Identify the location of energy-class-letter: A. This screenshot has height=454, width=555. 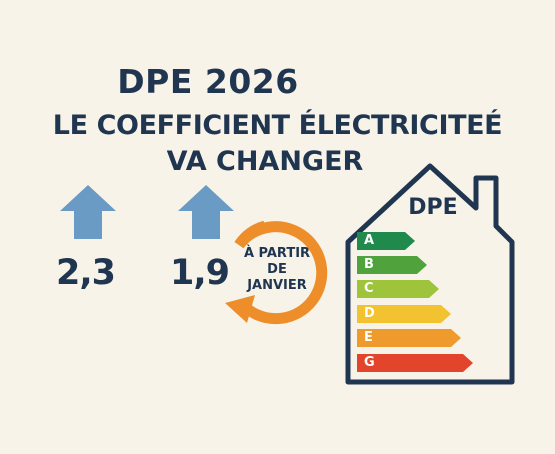
(369, 240).